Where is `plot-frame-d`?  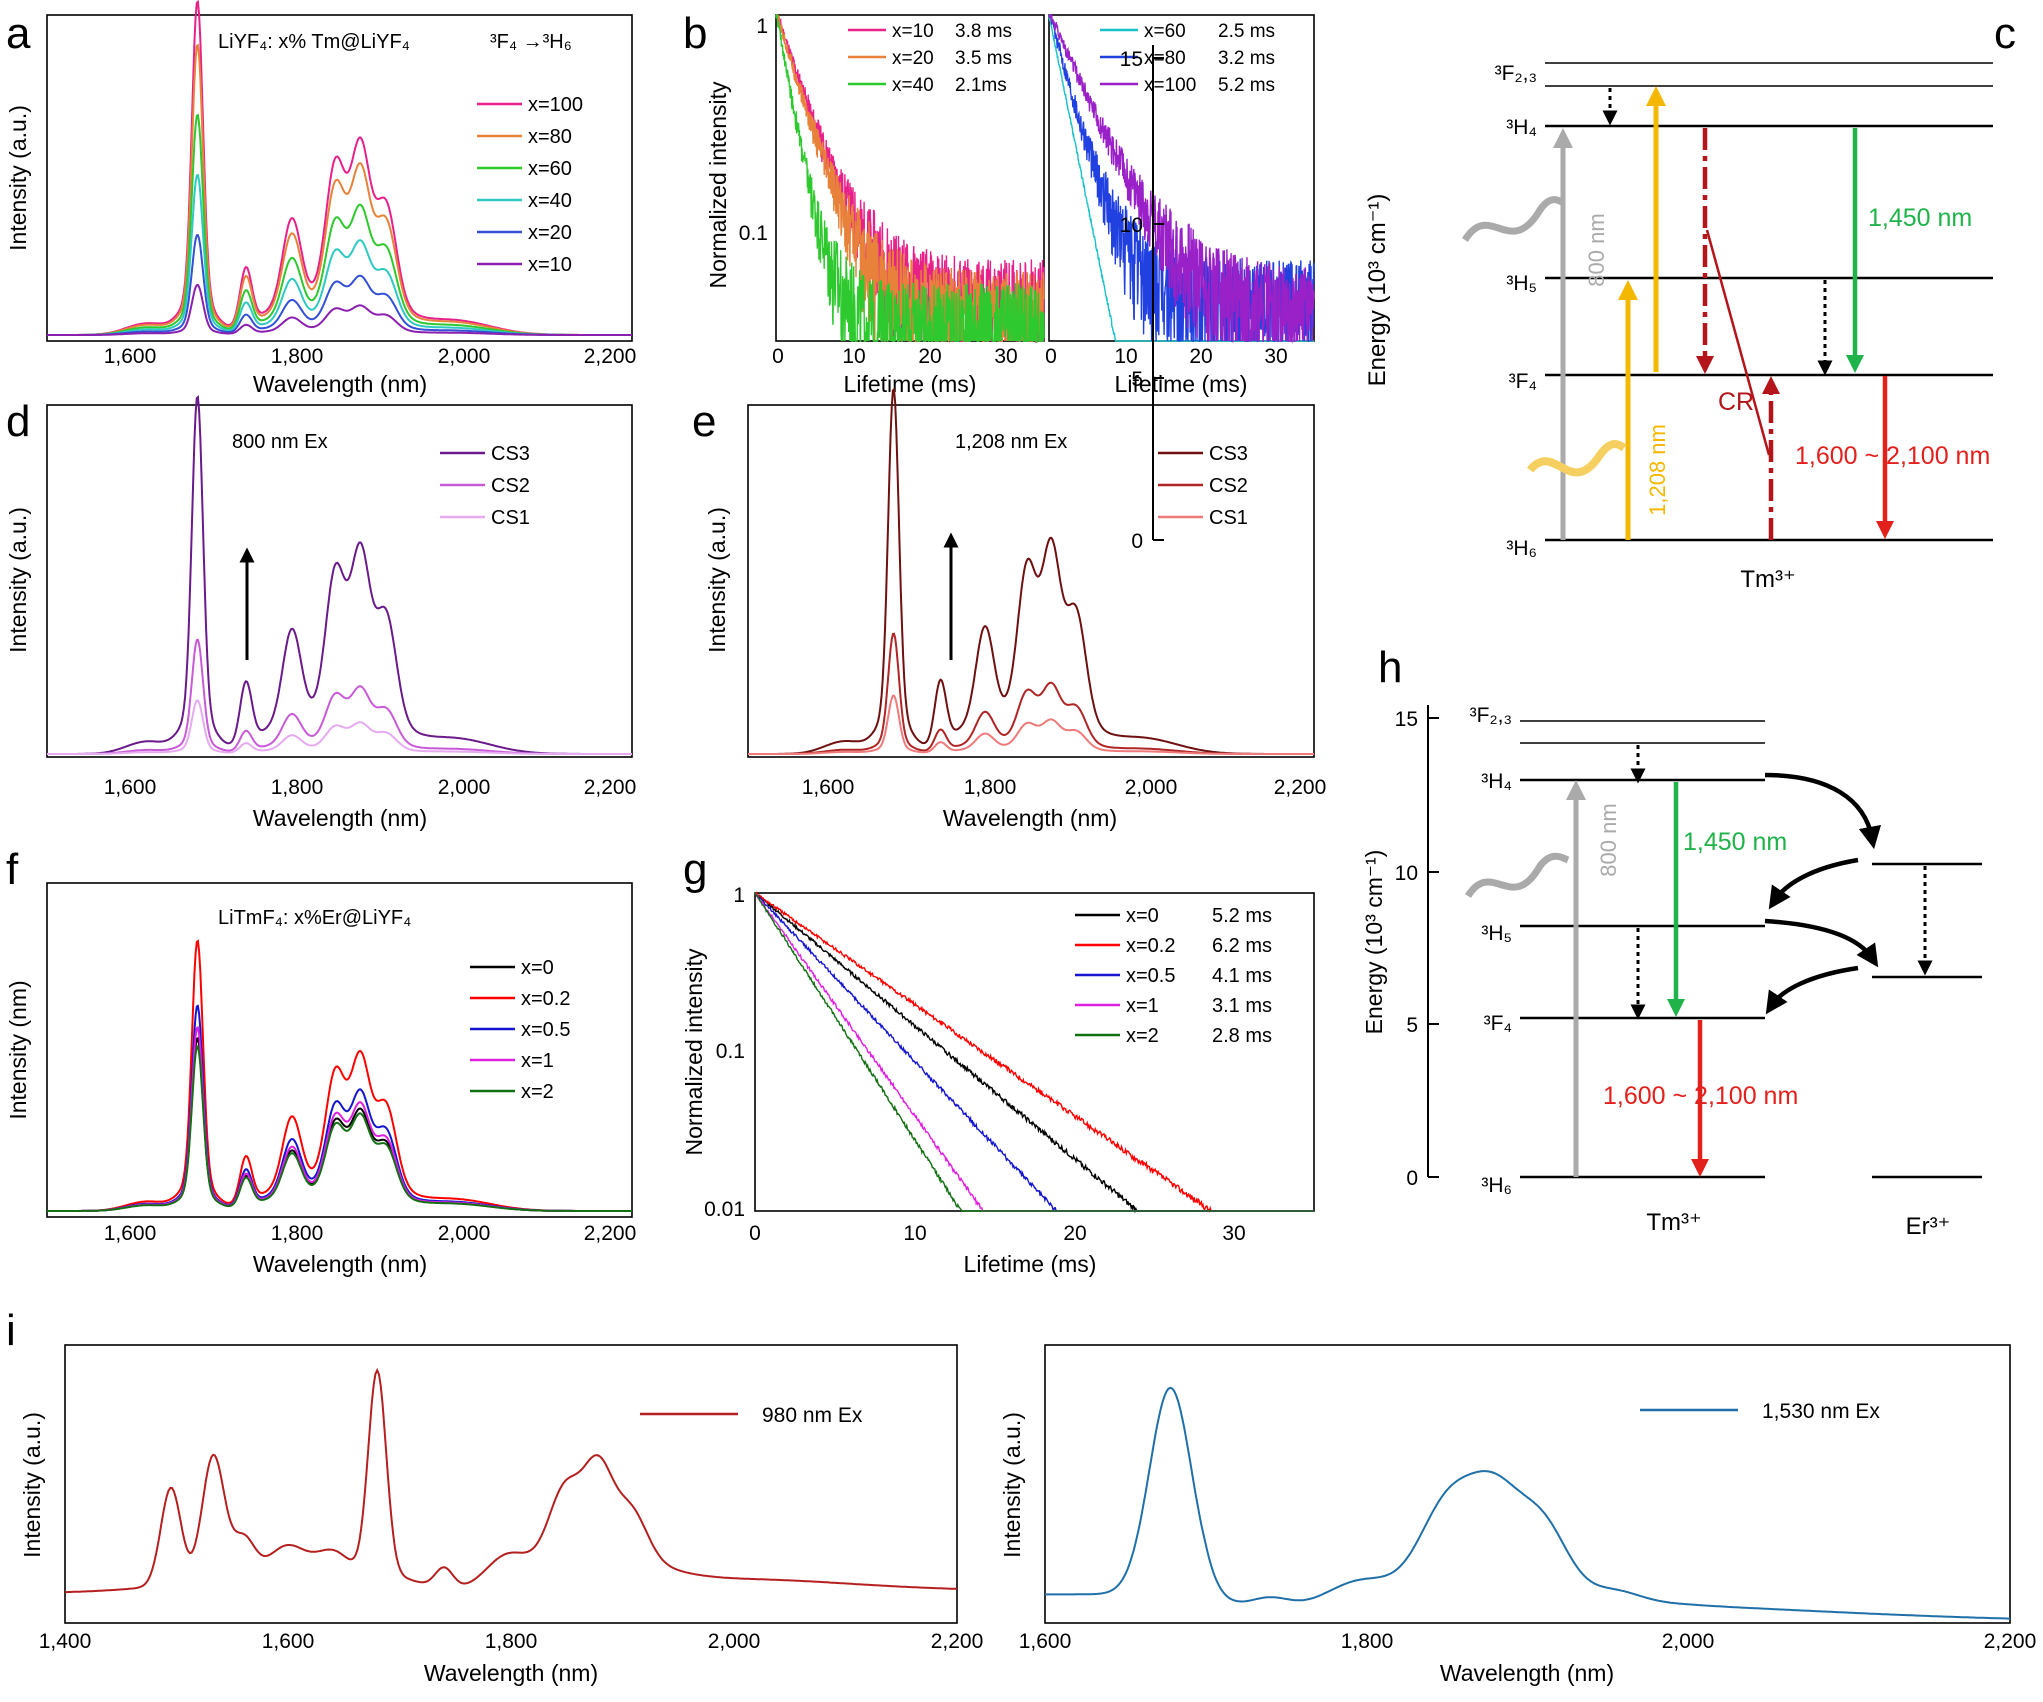 plot-frame-d is located at coordinates (339, 581).